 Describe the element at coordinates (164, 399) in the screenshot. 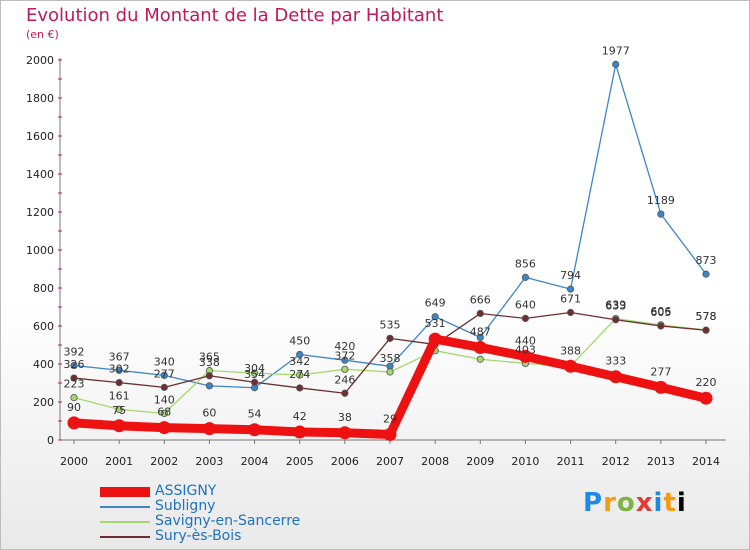

I see `data-label-savigny-en-sancerre: 140` at that location.